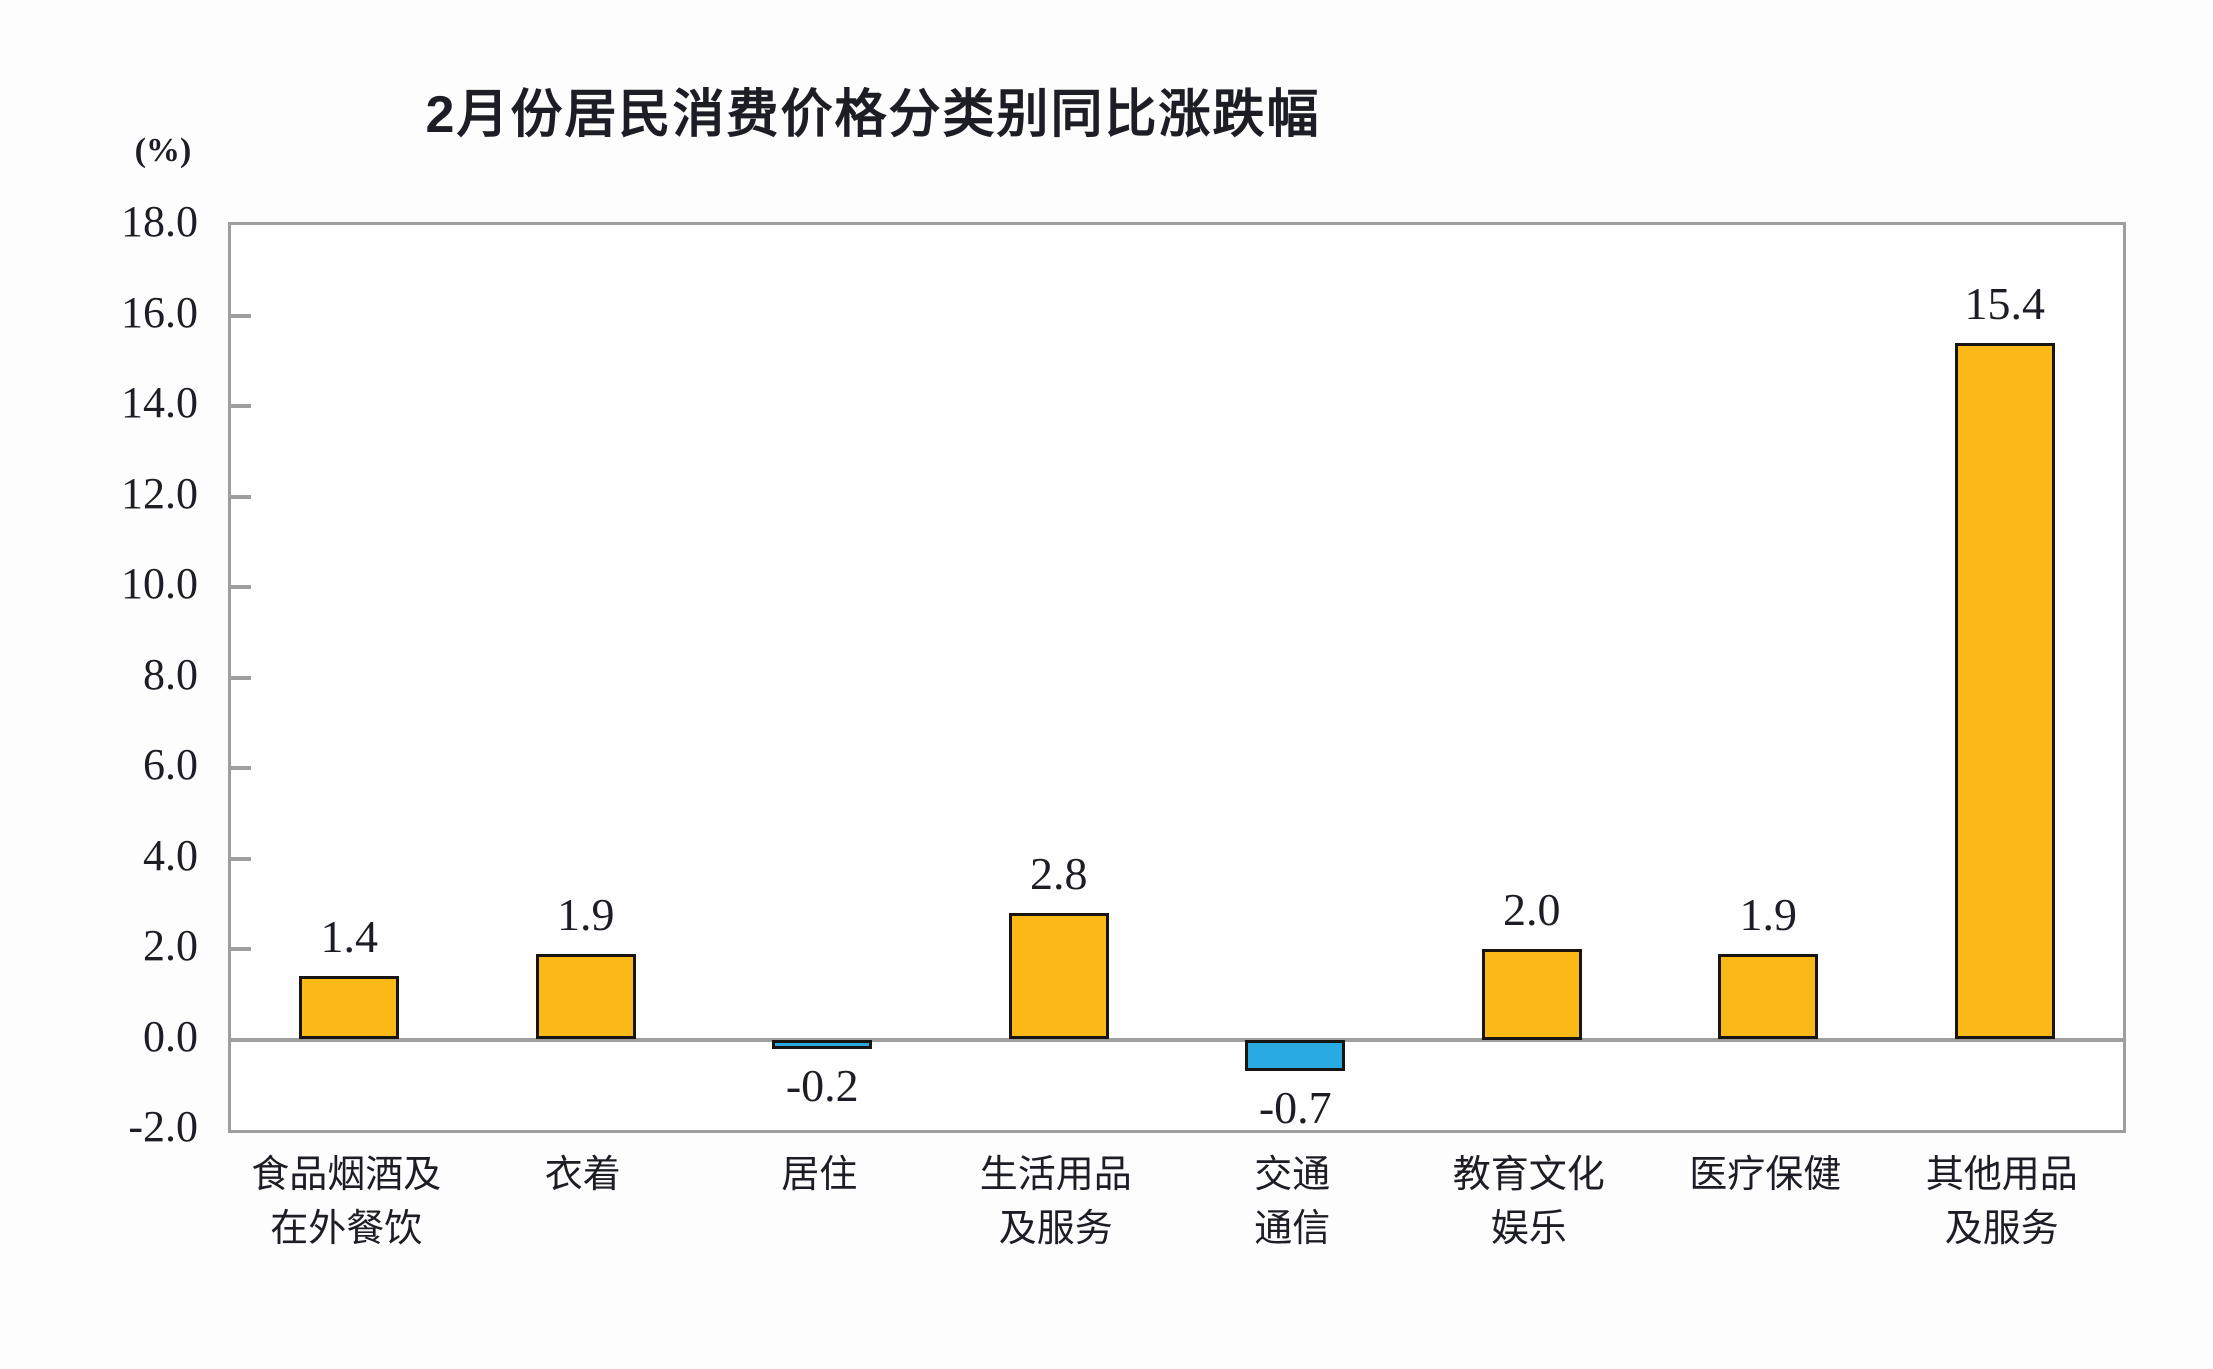 Image resolution: width=2213 pixels, height=1369 pixels. I want to click on x-axis-category-label: 食品烟酒及 在外餐饮, so click(346, 1202).